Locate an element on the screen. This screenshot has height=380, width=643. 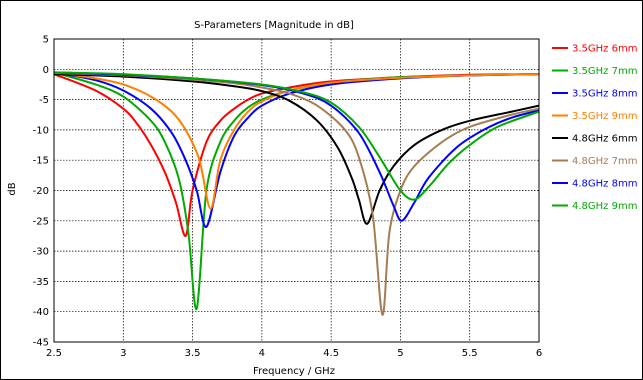
legend-label: 3.5GHz 6mm is located at coordinates (604, 49).